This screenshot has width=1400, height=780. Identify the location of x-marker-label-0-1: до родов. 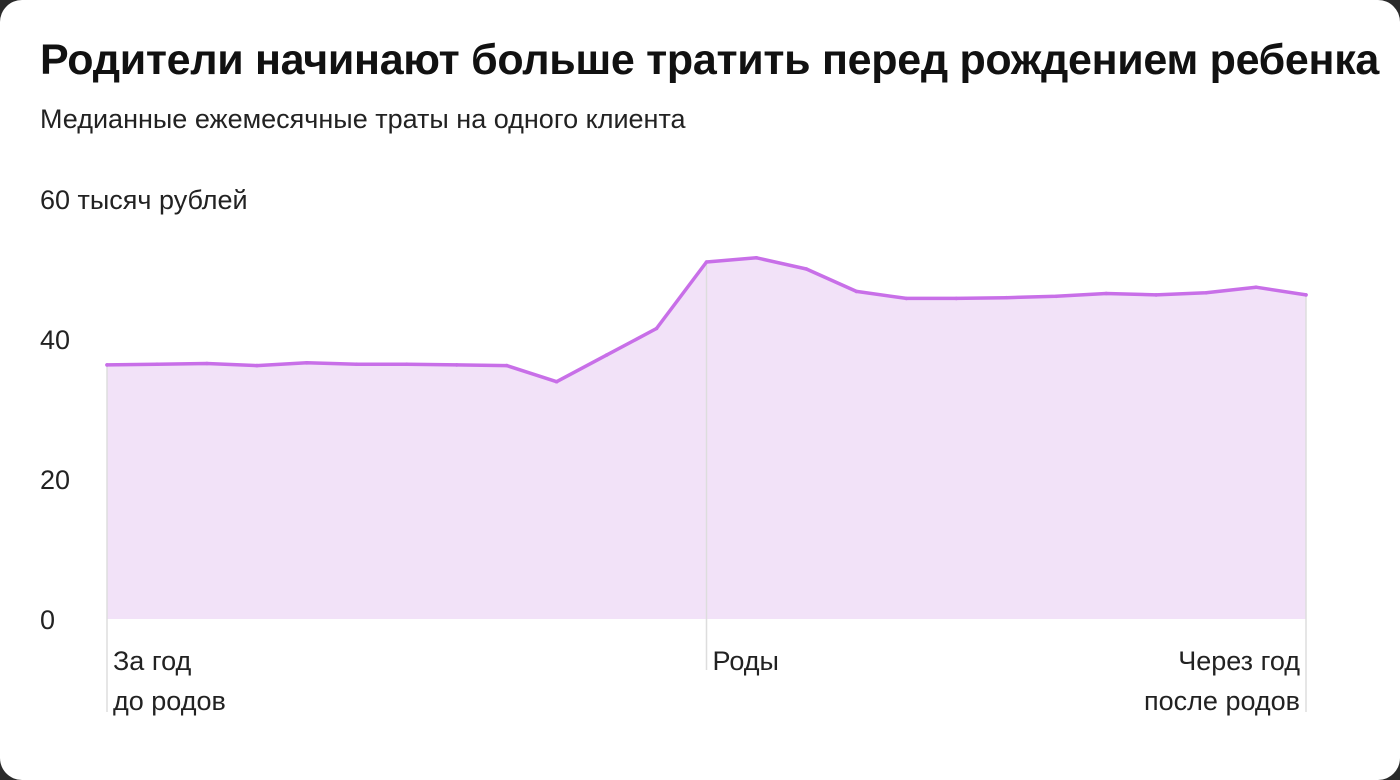
(169, 701).